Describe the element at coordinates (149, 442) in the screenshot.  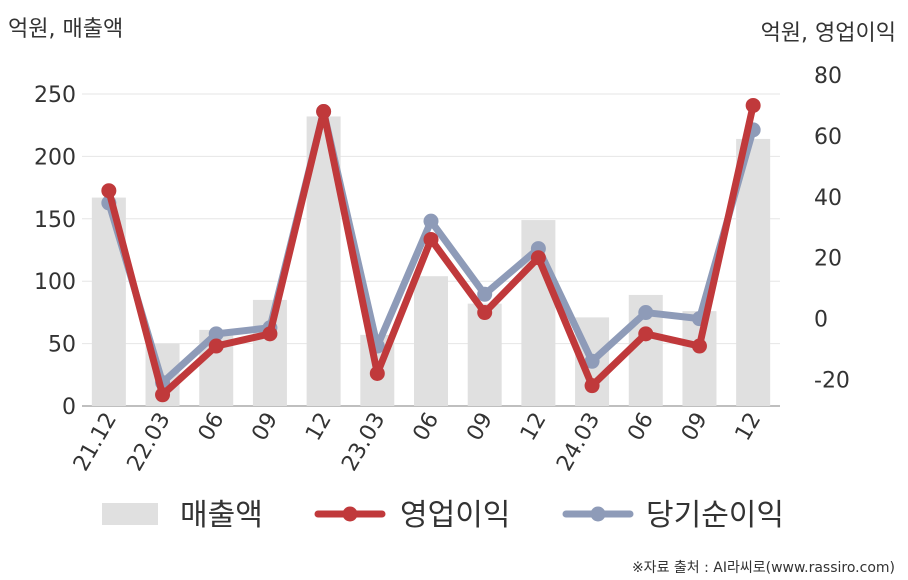
I see `x-tick-label: 22.03` at that location.